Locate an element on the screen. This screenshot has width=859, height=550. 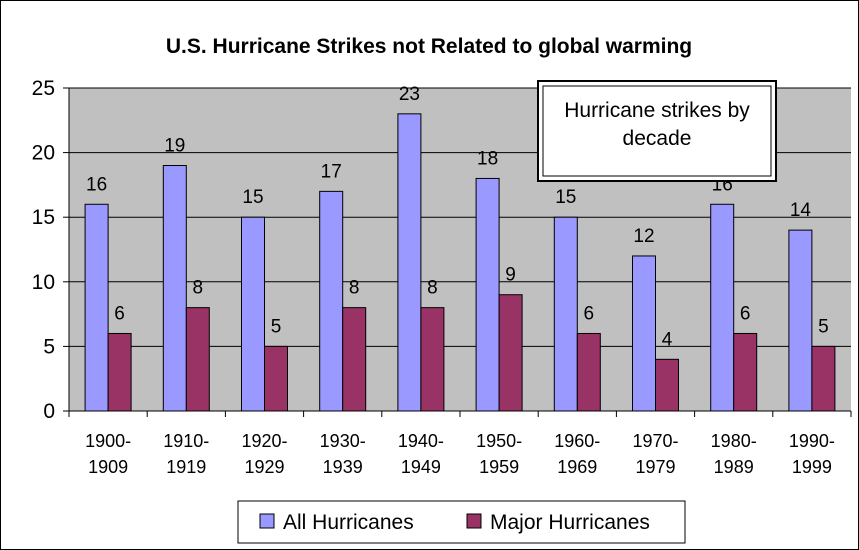
x-tick-label: 1960- is located at coordinates (577, 441).